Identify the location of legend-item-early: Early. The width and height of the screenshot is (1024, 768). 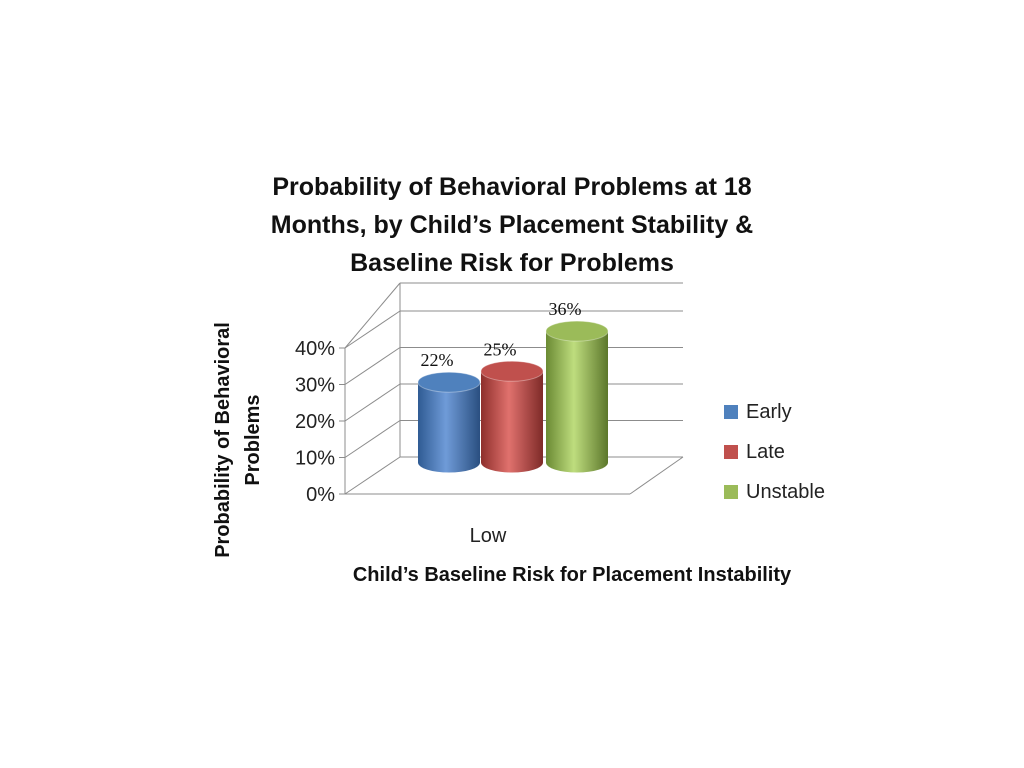
(774, 412).